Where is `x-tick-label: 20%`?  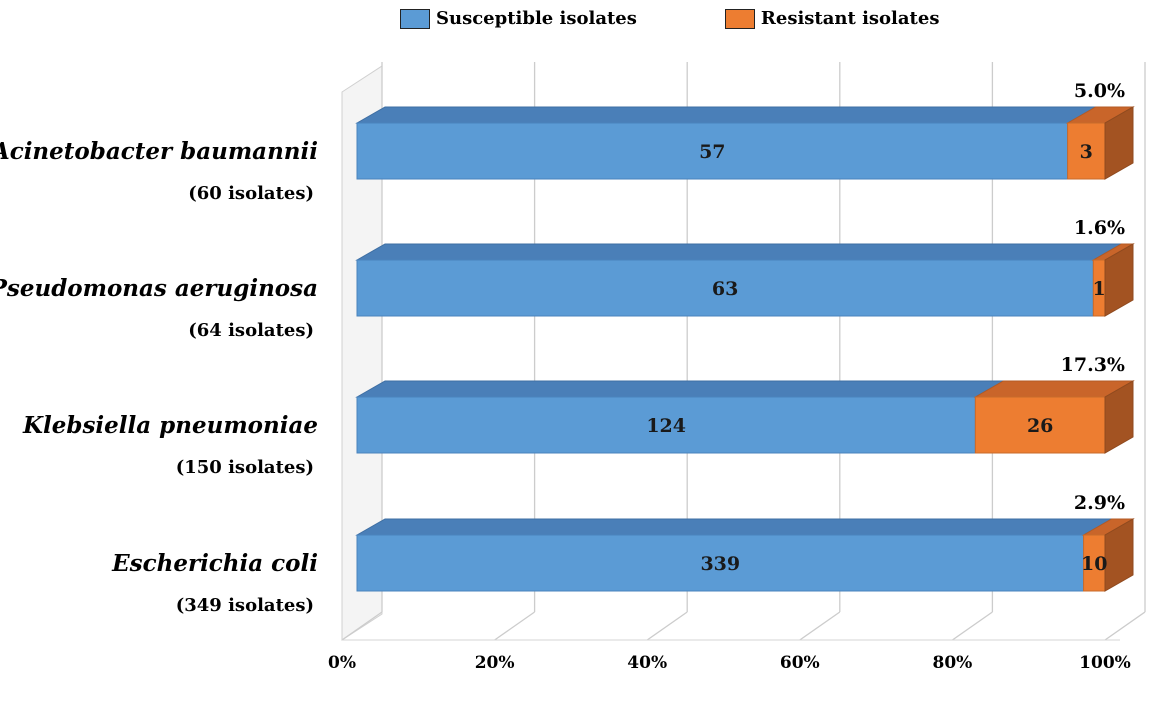 x-tick-label: 20% is located at coordinates (495, 663).